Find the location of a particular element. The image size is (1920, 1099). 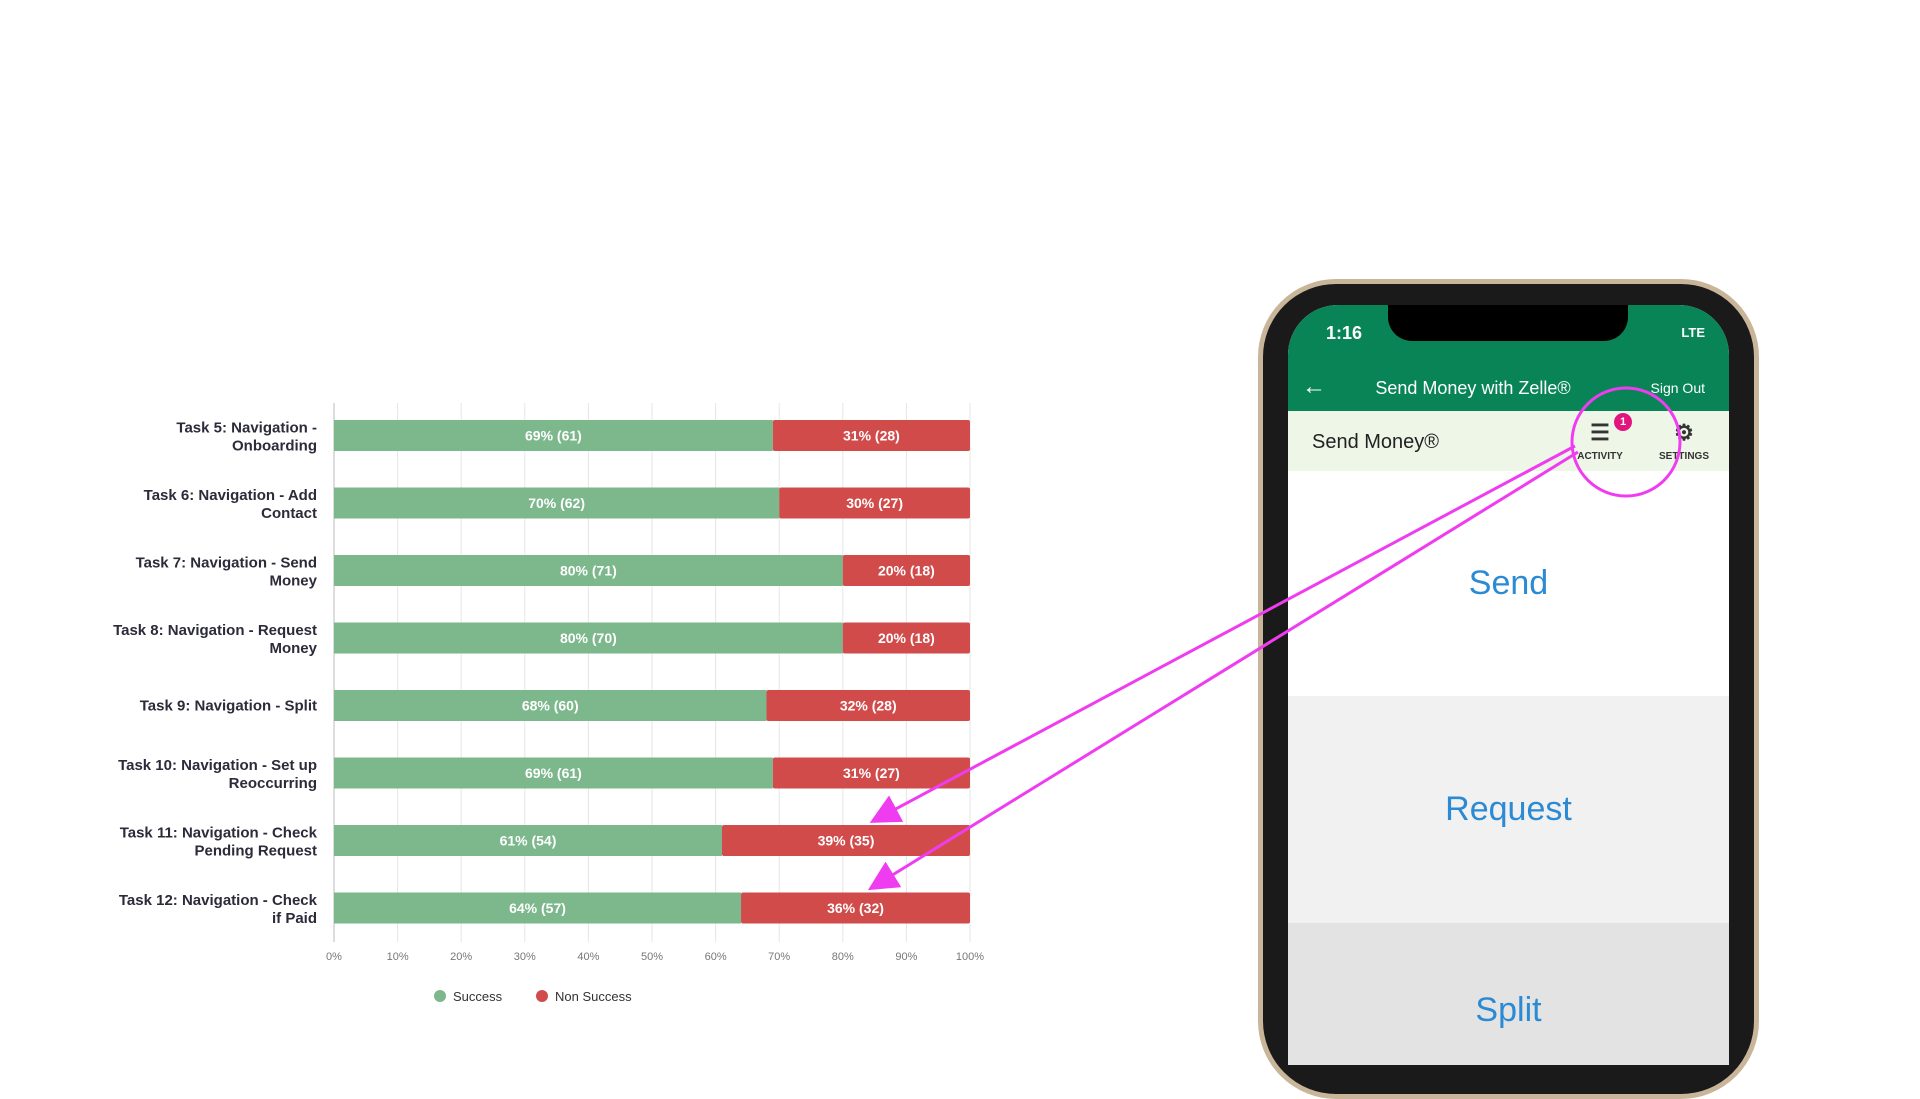

x-tick-label: 70% is located at coordinates (779, 957).